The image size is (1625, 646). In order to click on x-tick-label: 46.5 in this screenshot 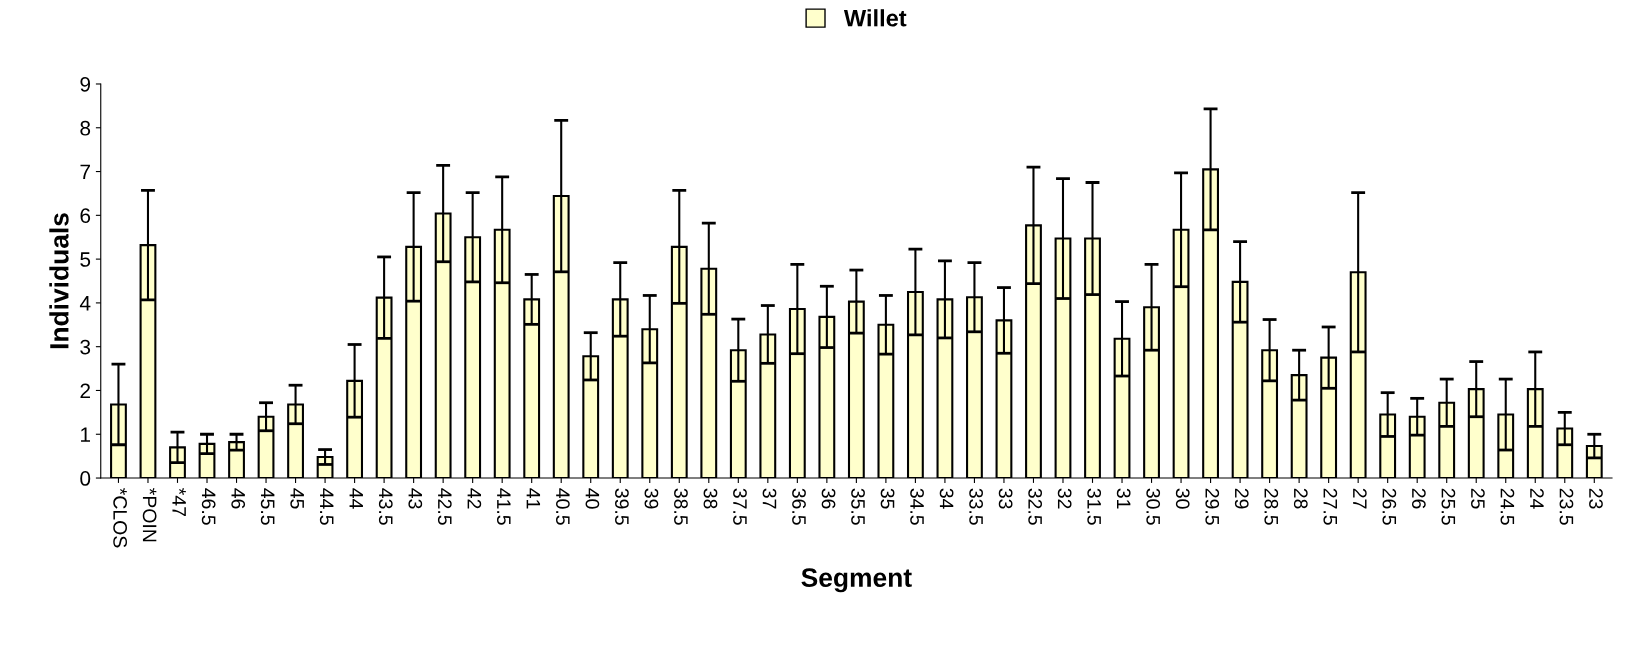, I will do `click(208, 506)`.